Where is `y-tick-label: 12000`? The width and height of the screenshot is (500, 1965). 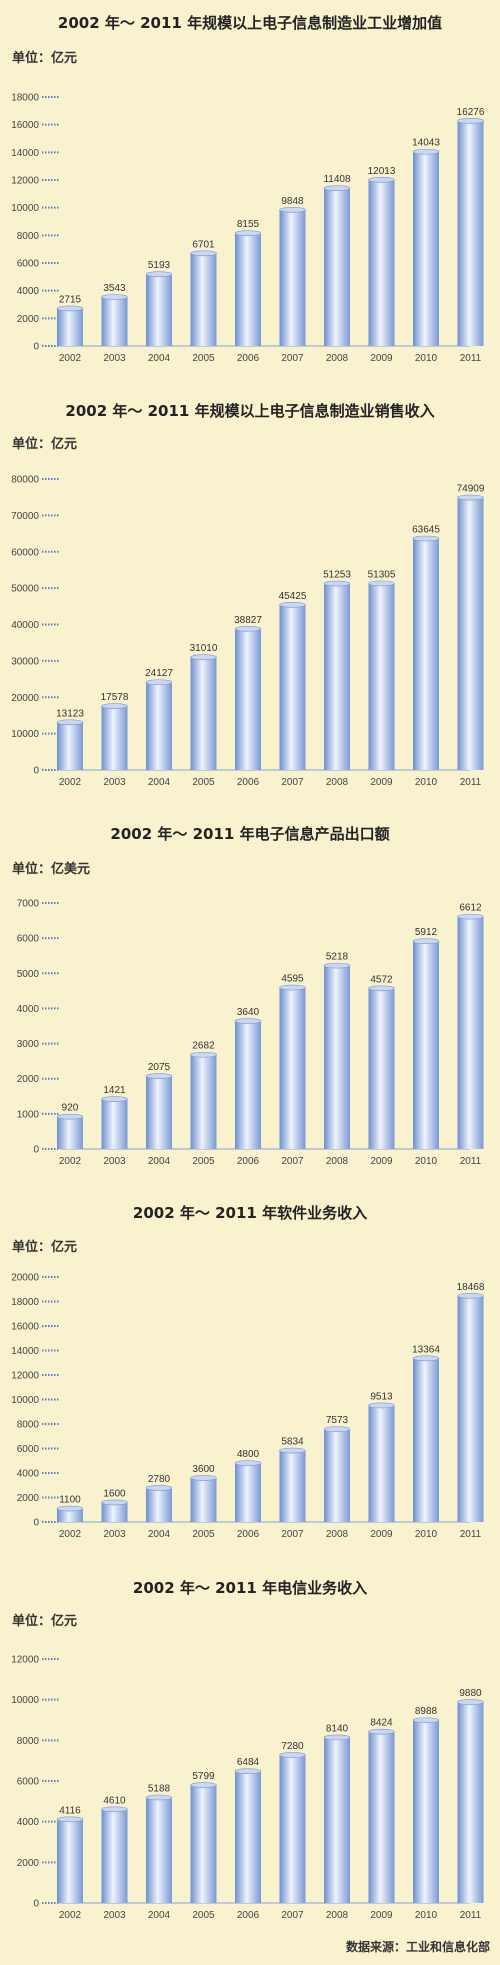 y-tick-label: 12000 is located at coordinates (25, 181).